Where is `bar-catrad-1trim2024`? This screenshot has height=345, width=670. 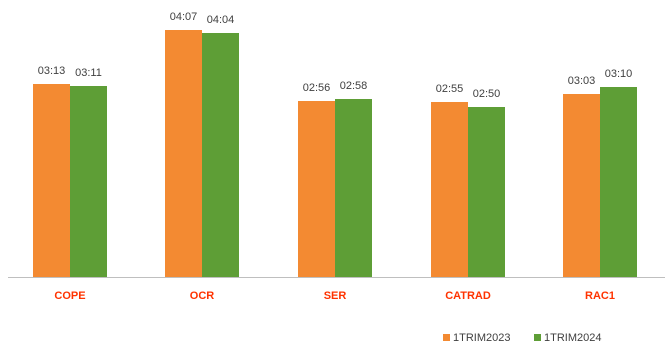 bar-catrad-1trim2024 is located at coordinates (486, 192).